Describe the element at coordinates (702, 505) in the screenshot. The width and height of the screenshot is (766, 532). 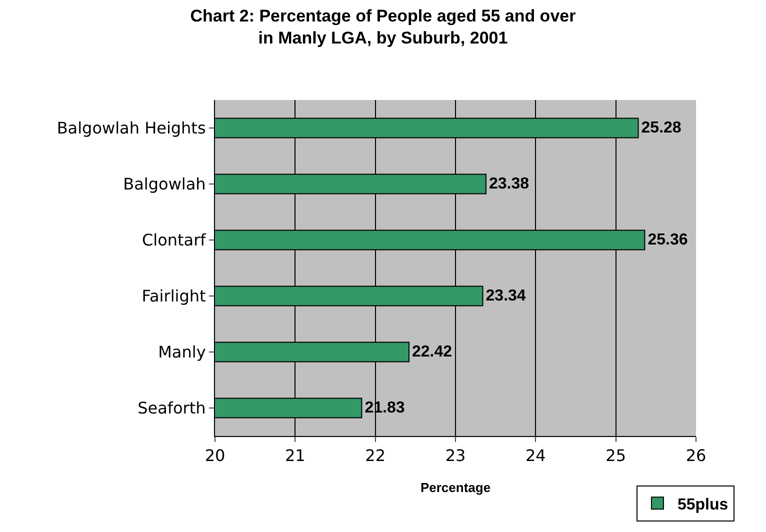
I see `legend-label: 55plus` at that location.